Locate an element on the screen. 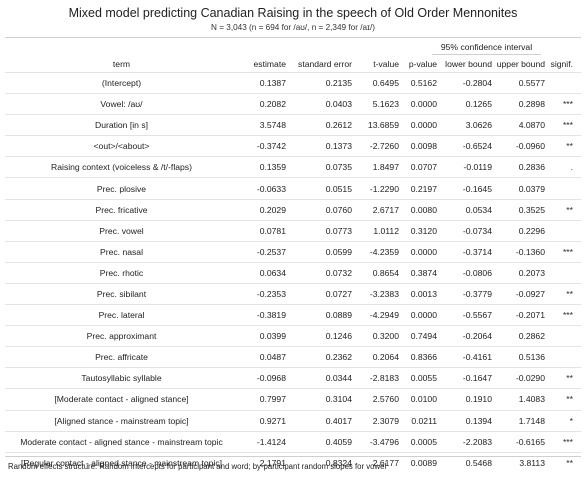  cell-estimate: -0.0968 is located at coordinates (271, 378).